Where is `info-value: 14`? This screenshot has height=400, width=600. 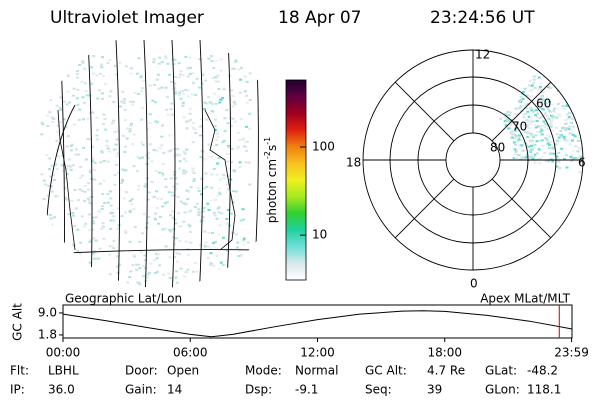 info-value: 14 is located at coordinates (174, 390).